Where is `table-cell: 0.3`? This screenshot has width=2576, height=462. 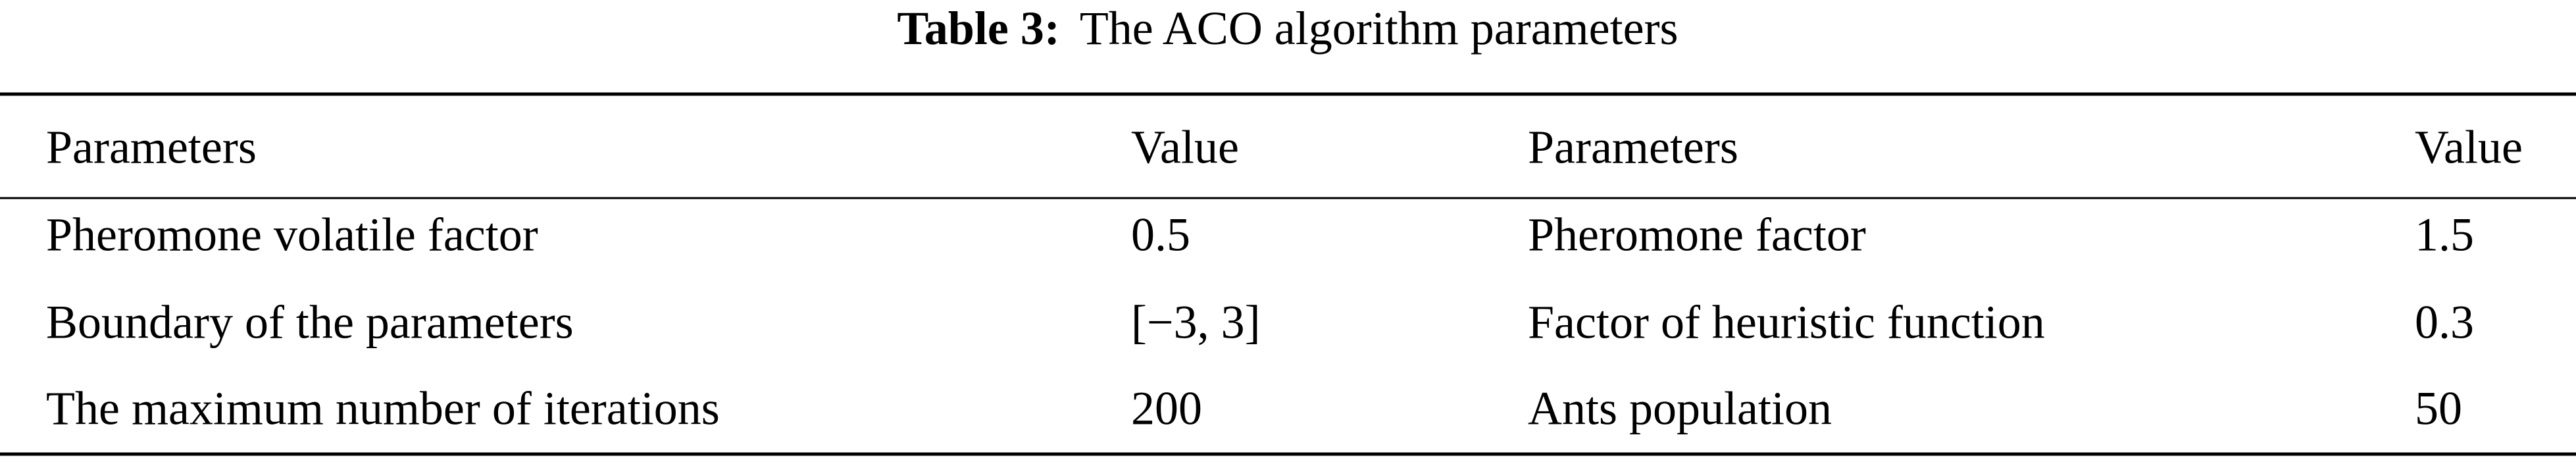 table-cell: 0.3 is located at coordinates (2444, 322).